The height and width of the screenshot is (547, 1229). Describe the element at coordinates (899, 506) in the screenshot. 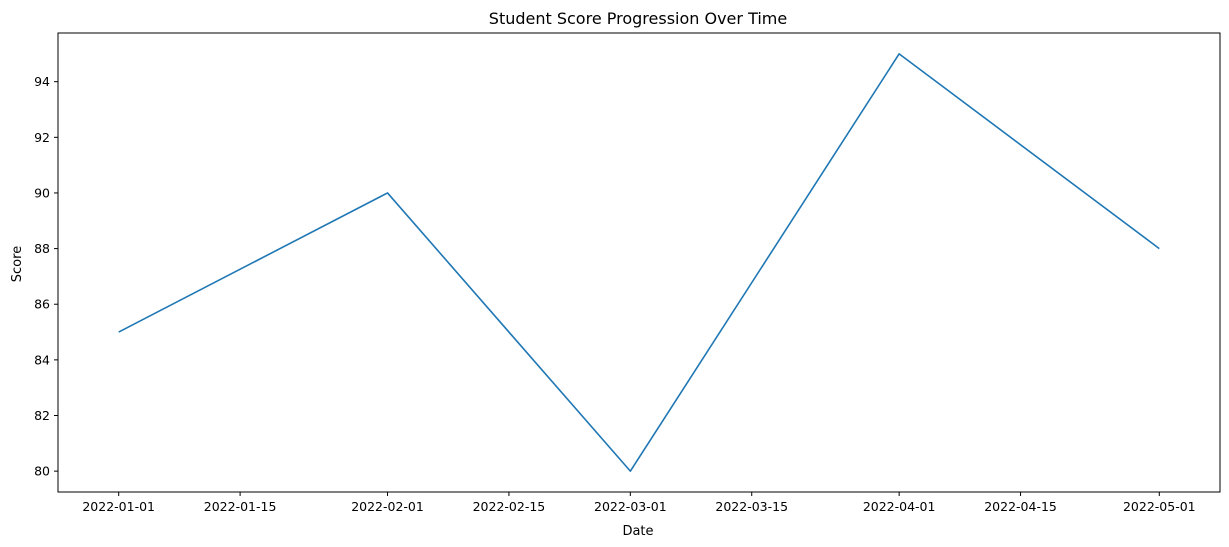

I see `x-tick-label: 2022-04-01` at that location.